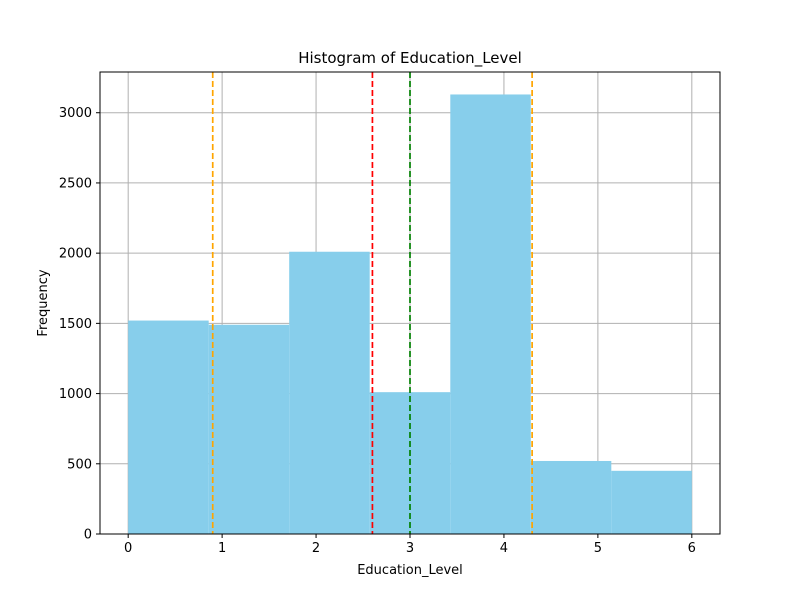 This screenshot has width=800, height=600. Describe the element at coordinates (692, 548) in the screenshot. I see `x-tick-label: 6` at that location.